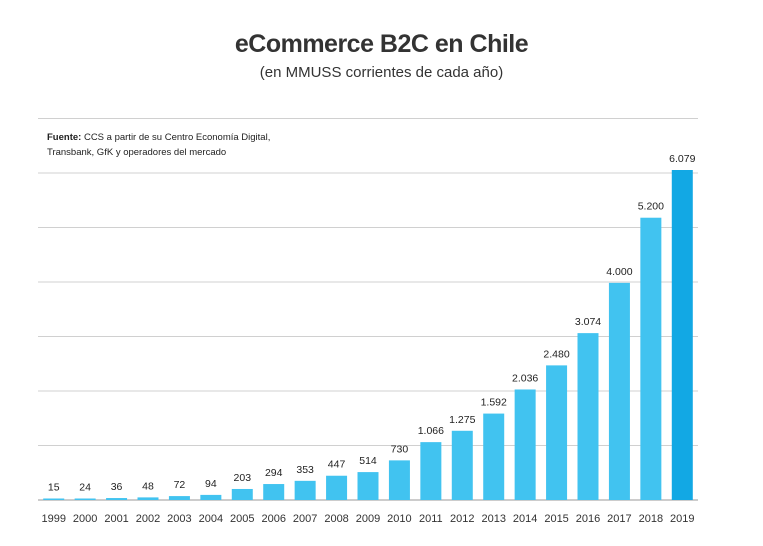  I want to click on bar-2016, so click(588, 416).